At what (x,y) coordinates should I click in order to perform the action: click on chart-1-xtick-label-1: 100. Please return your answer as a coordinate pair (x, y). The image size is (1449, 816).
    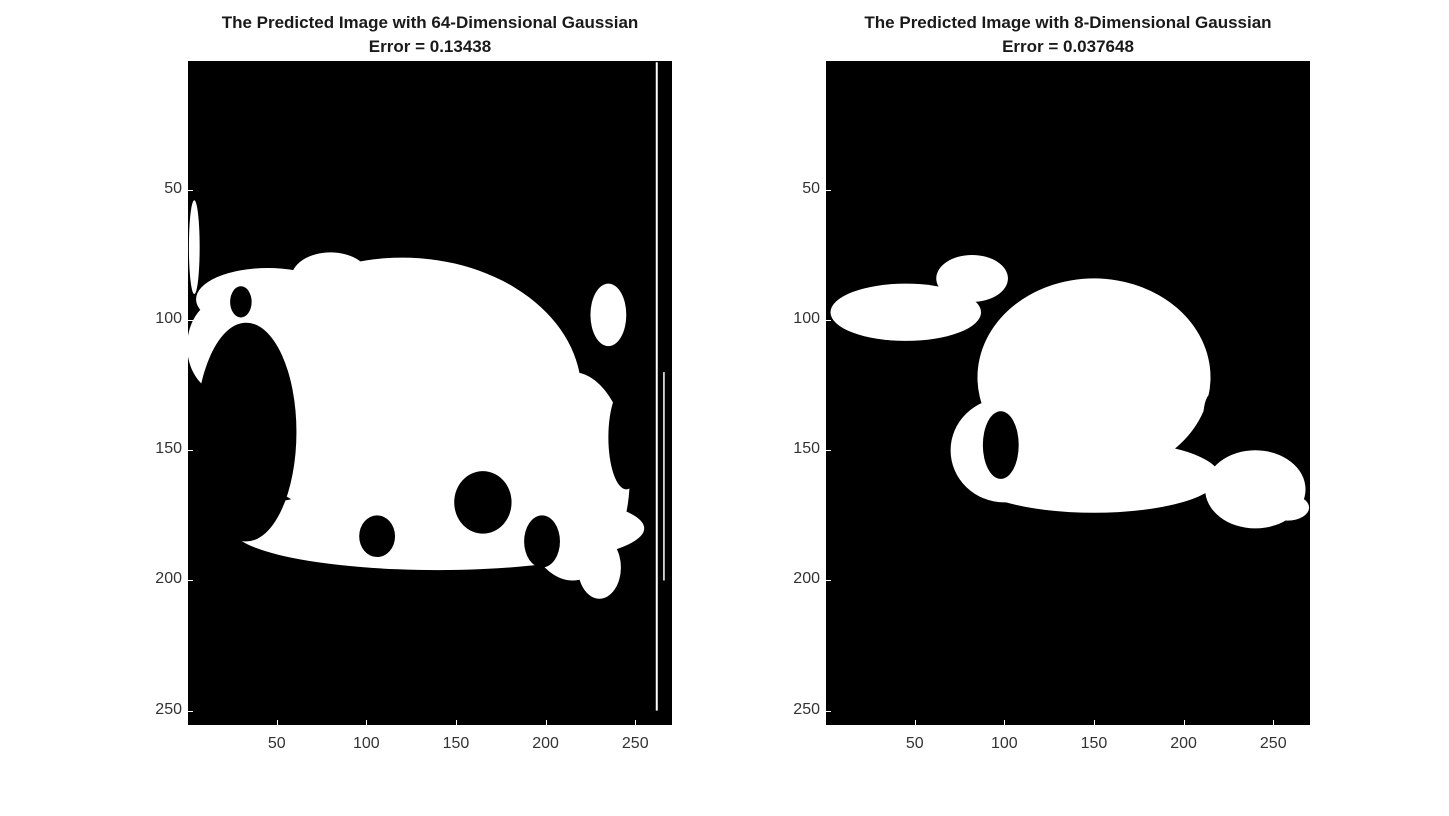
    Looking at the image, I should click on (366, 743).